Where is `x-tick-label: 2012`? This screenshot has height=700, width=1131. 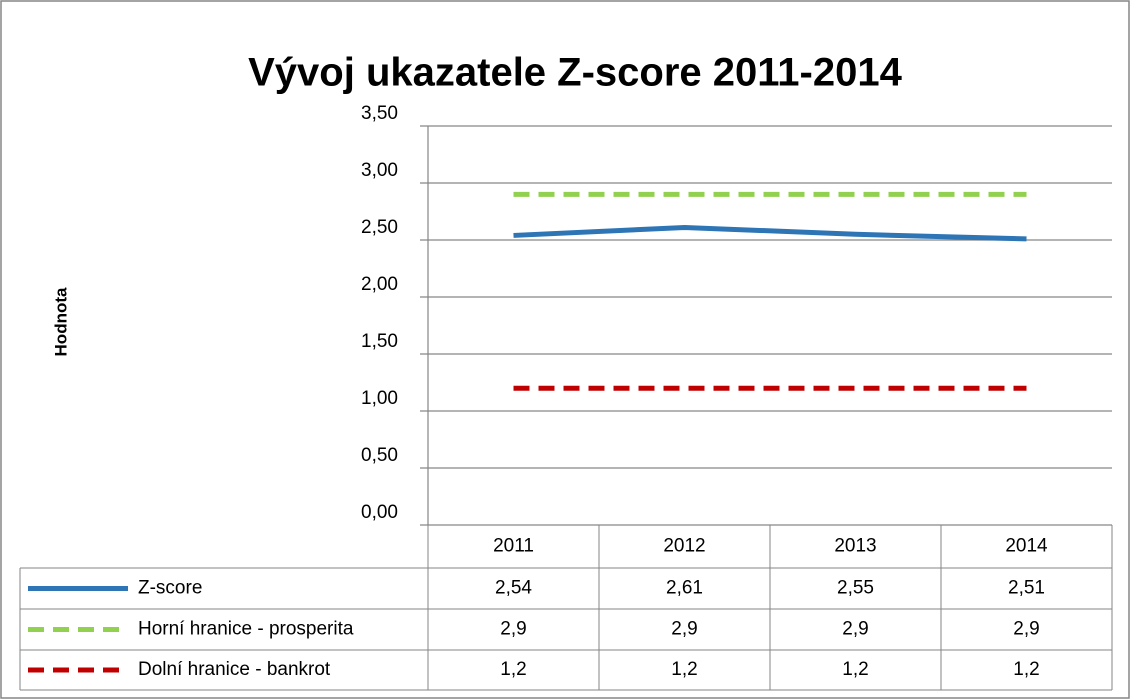 x-tick-label: 2012 is located at coordinates (684, 546).